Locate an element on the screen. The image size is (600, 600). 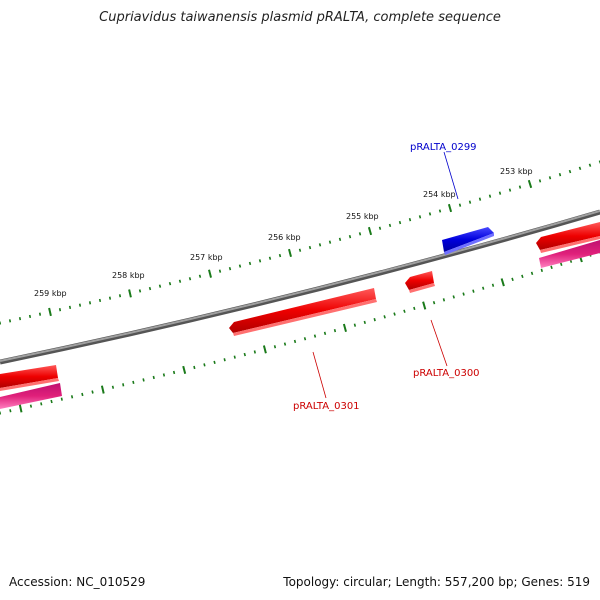
pink-feature-left is located at coordinates (31, 396).